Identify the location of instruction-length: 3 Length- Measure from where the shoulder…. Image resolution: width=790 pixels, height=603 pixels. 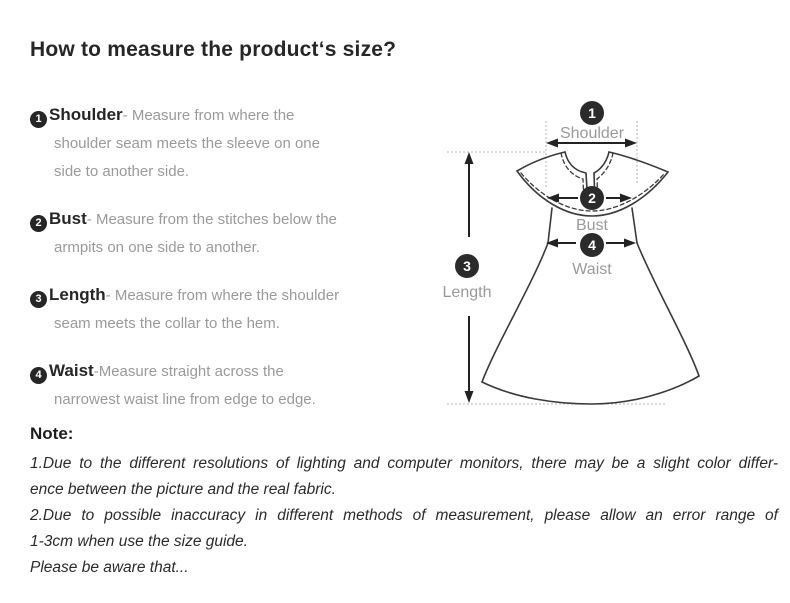
(226, 309).